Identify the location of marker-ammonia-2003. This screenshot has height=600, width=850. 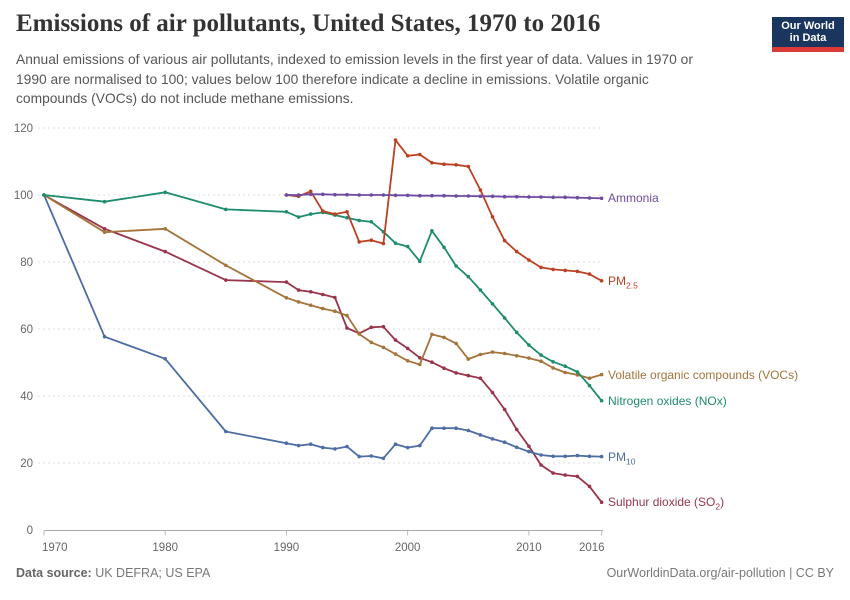
(444, 195).